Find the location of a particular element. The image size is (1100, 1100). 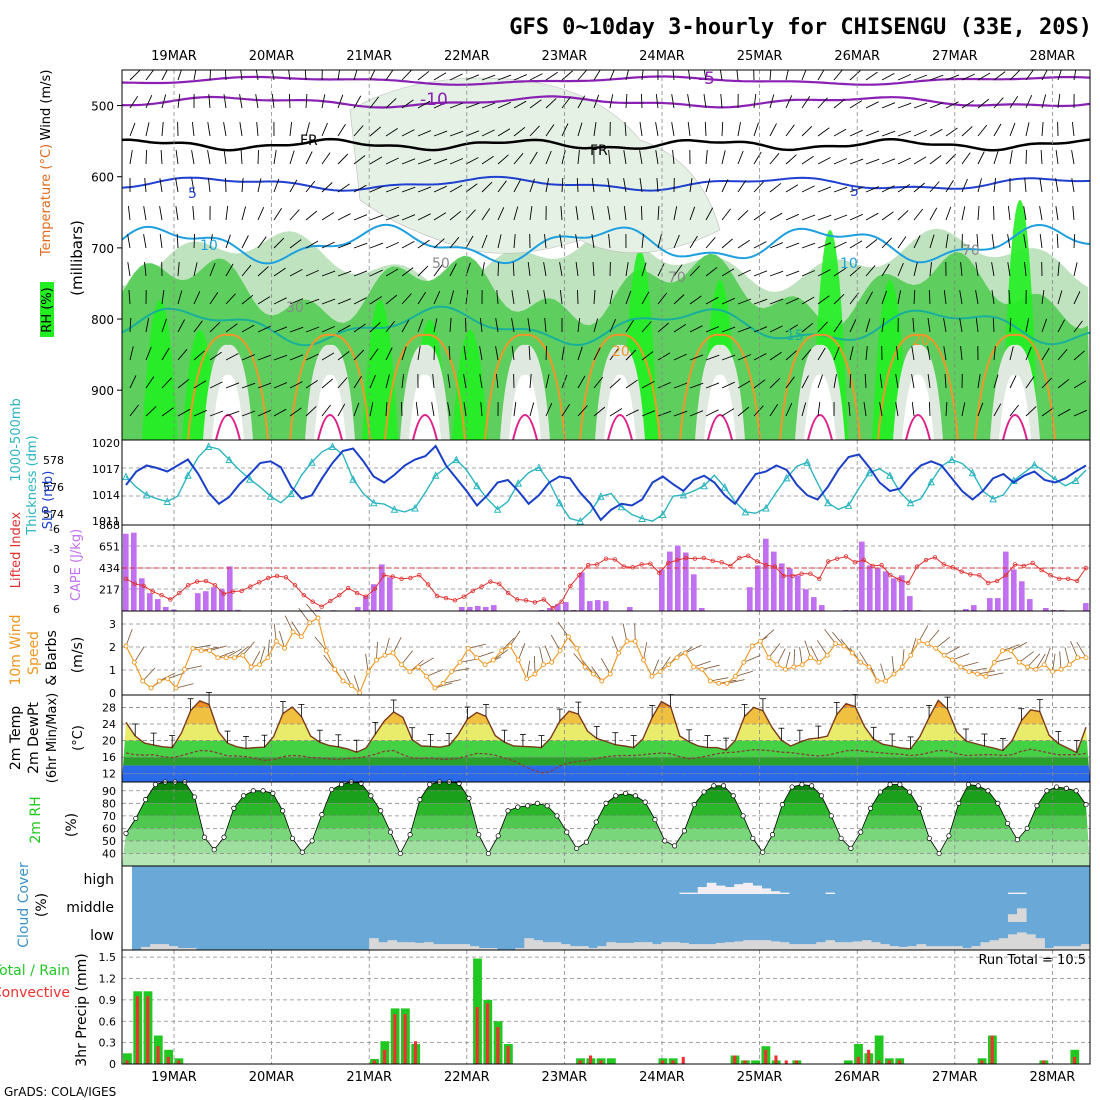

precip-tick-label: 1.5 is located at coordinates (108, 957).